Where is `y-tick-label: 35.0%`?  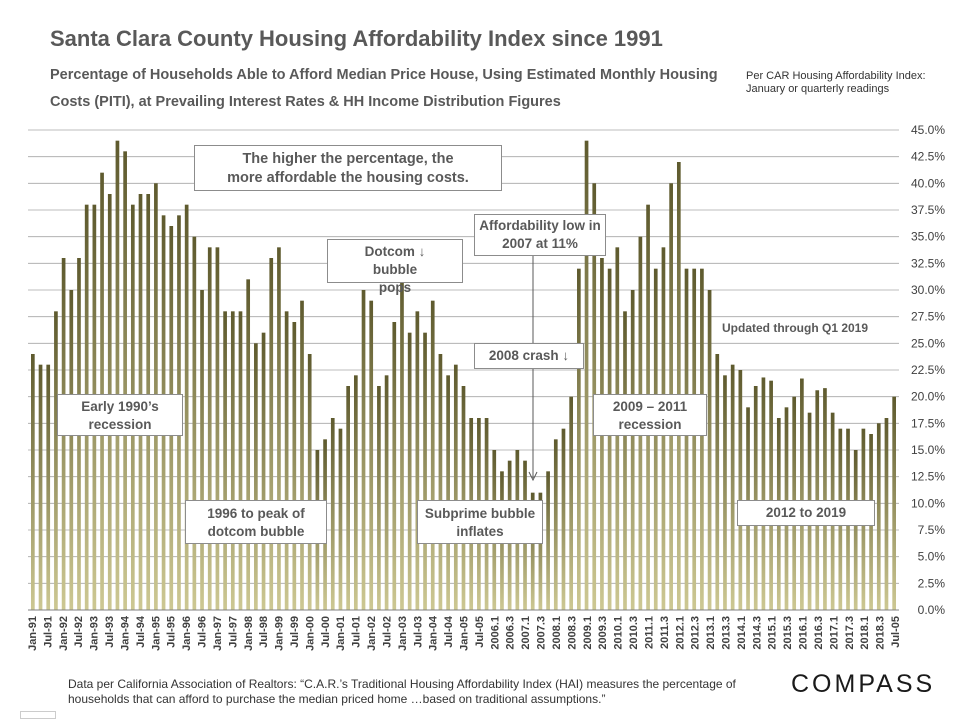 y-tick-label: 35.0% is located at coordinates (928, 237).